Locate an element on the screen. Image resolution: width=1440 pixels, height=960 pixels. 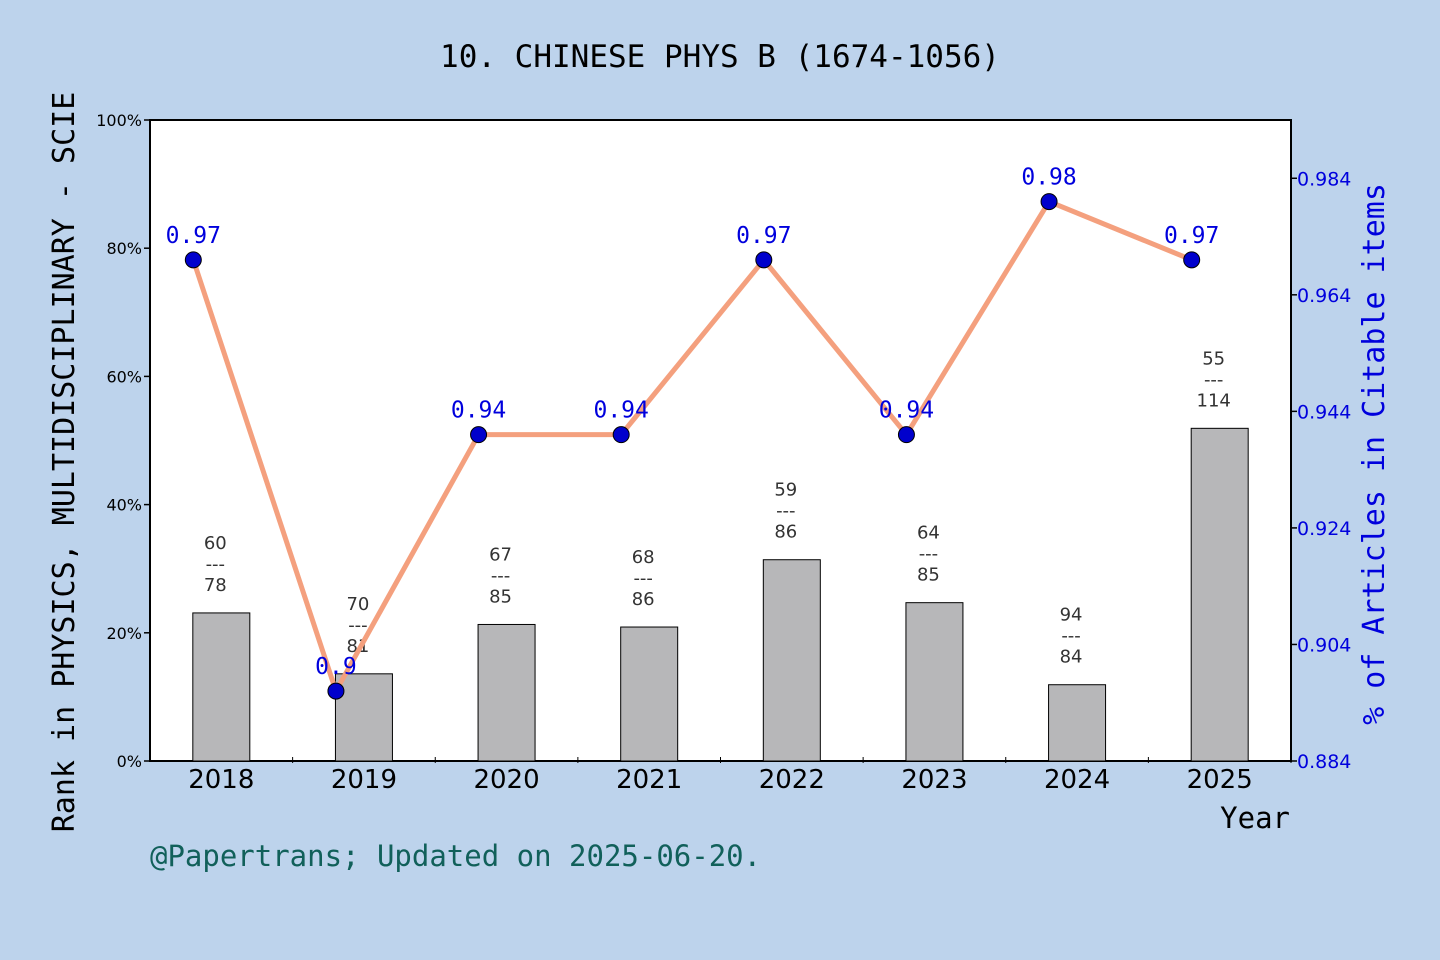
credit-text: @Papertrans; Updated on 2025-06-20. is located at coordinates (455, 856).